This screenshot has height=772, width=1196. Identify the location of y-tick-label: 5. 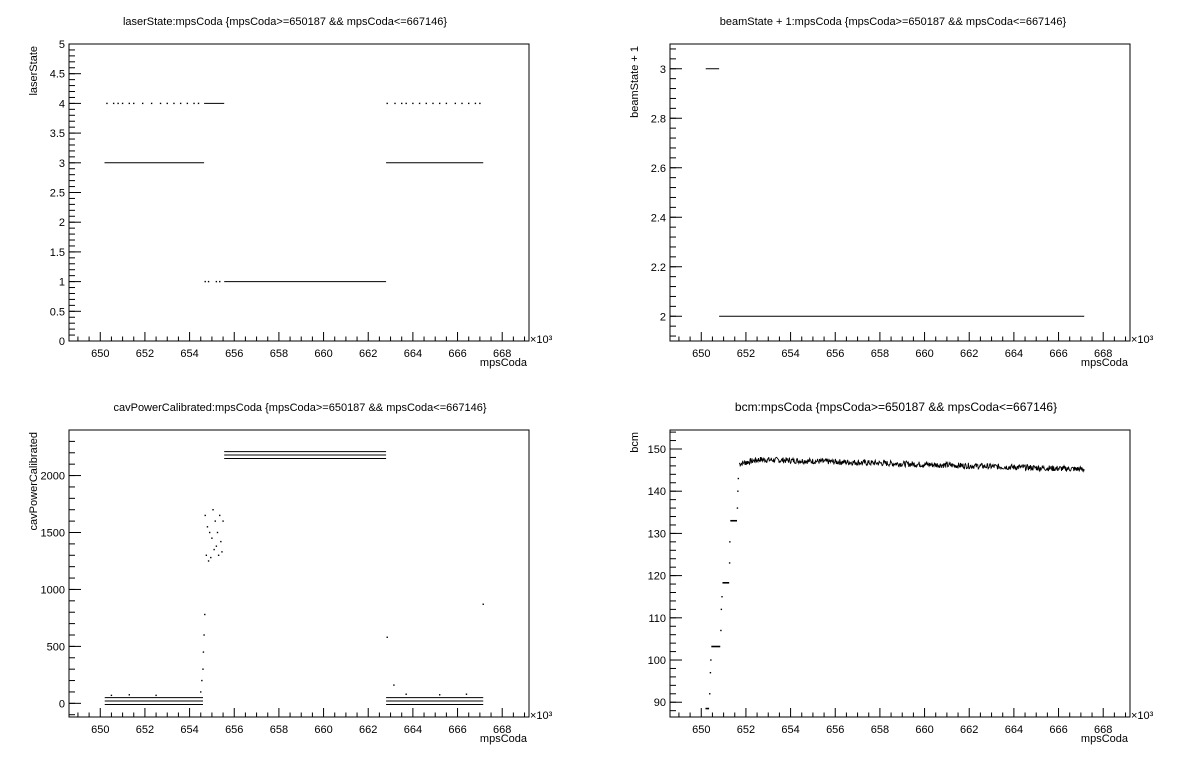
(62, 45).